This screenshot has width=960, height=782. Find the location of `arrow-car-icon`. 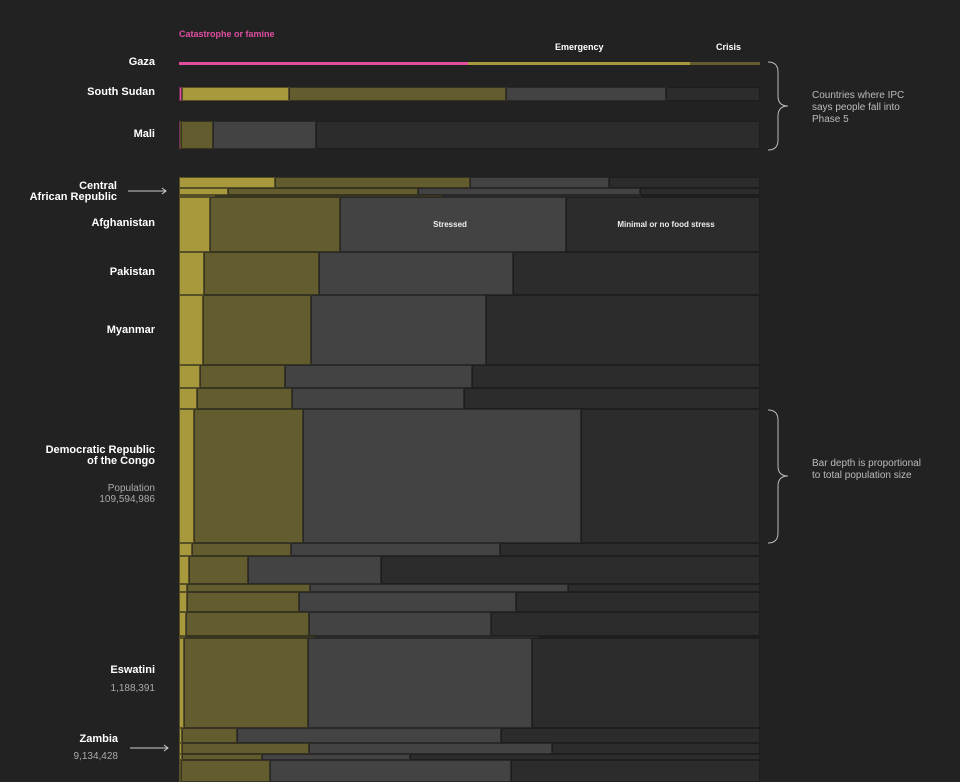

arrow-car-icon is located at coordinates (147, 191).